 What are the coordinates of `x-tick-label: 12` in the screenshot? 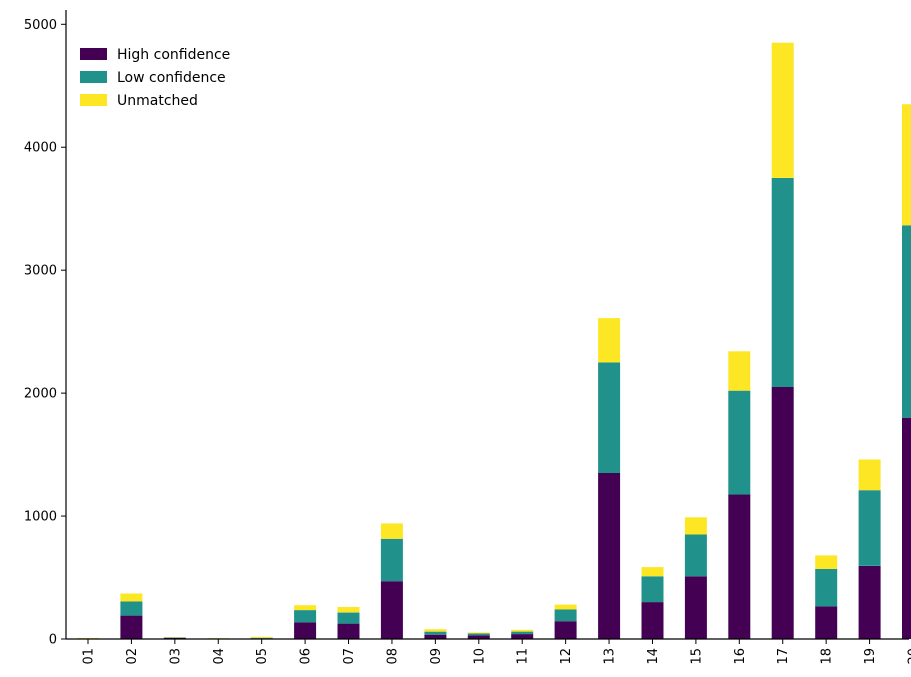 It's located at (566, 656).